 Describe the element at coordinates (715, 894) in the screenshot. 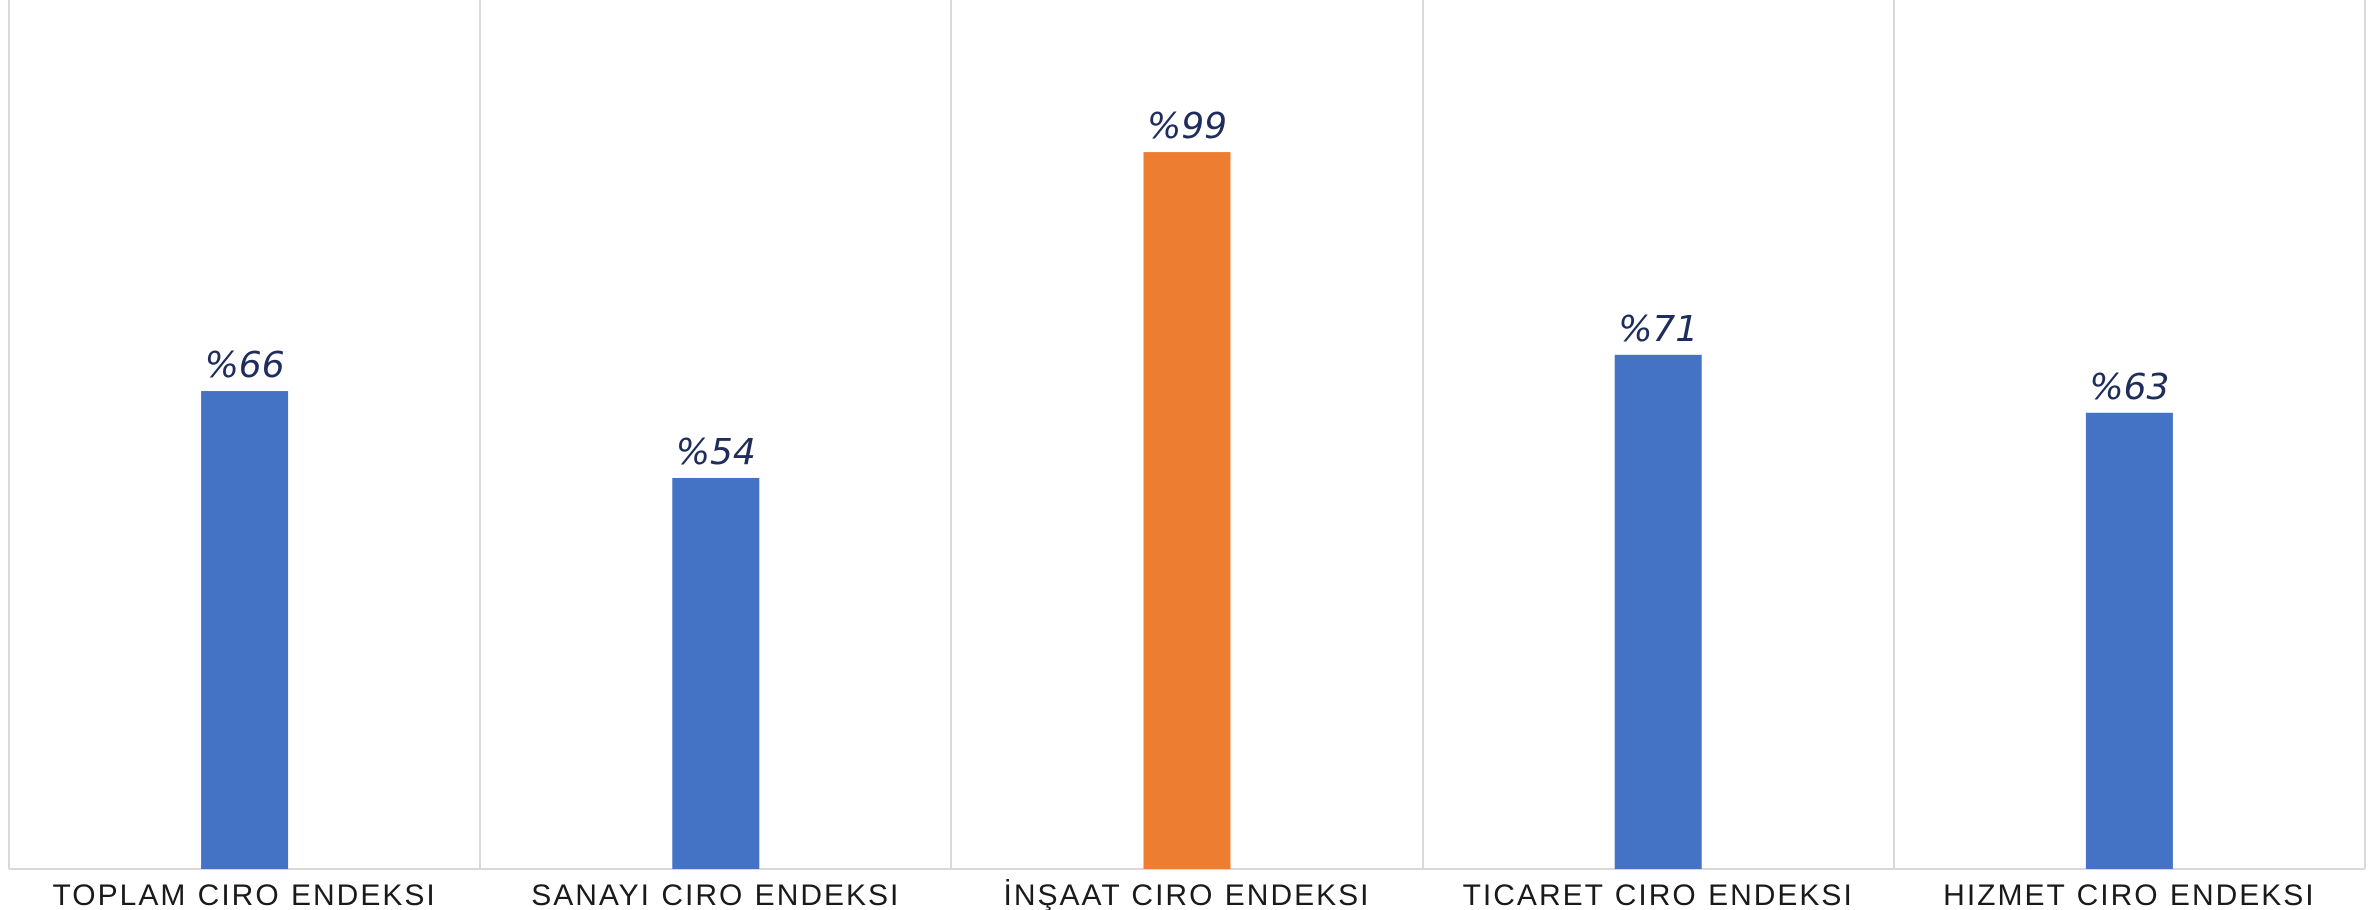

I see `category-label: SANAYI CIRO ENDEKSI` at that location.